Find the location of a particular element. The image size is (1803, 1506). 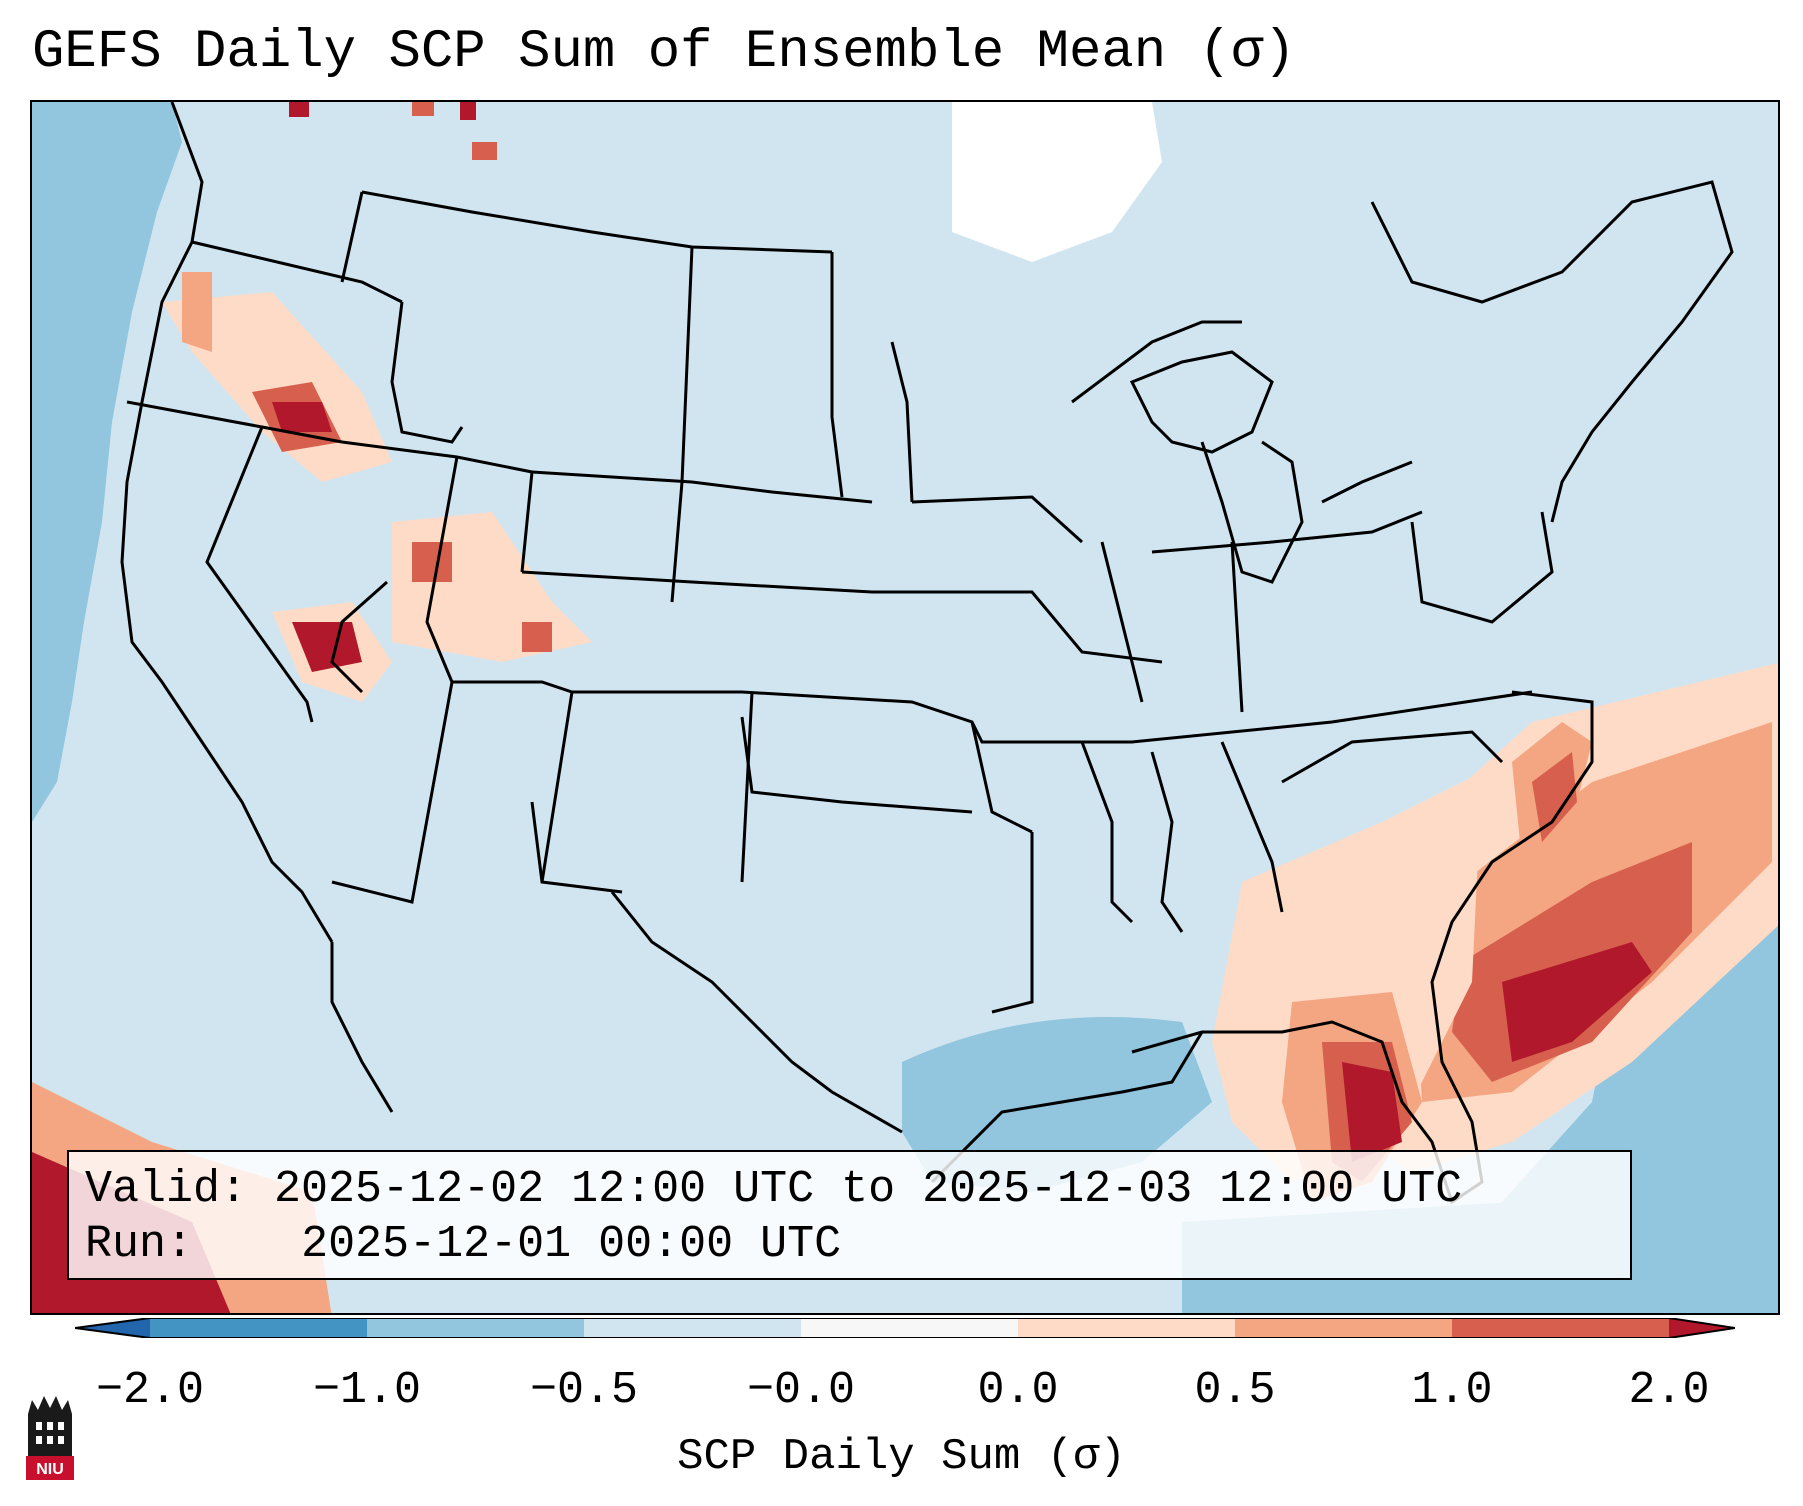

colorbar-label: SCP Daily Sum (σ) is located at coordinates (901, 1457).